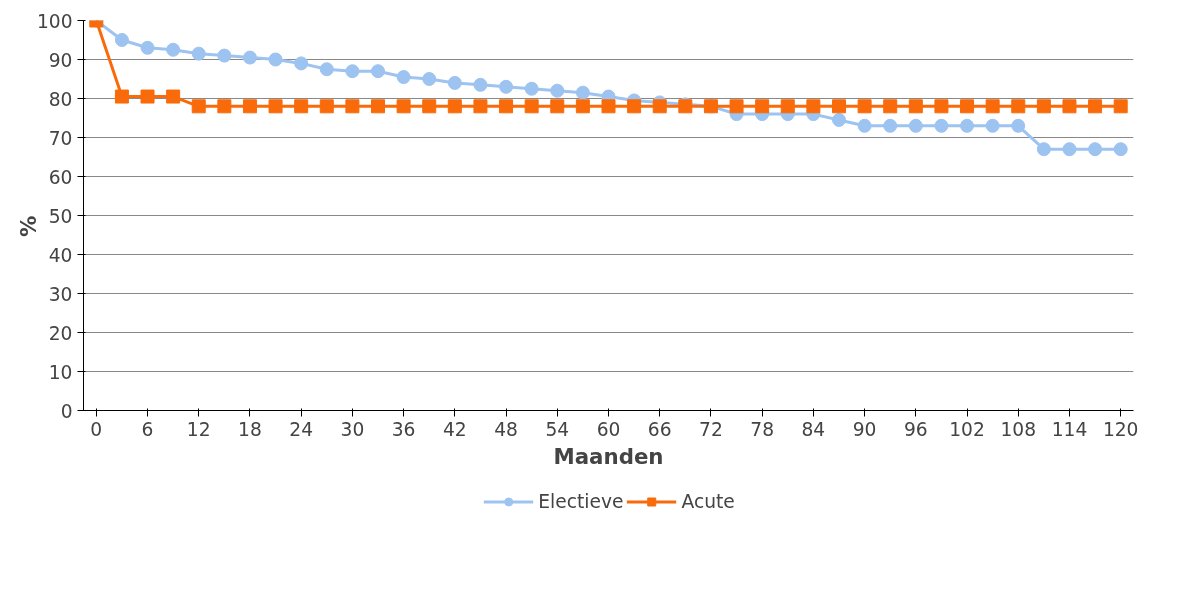 The image size is (1204, 599). Describe the element at coordinates (60, 333) in the screenshot. I see `y-tick-label: 20` at that location.